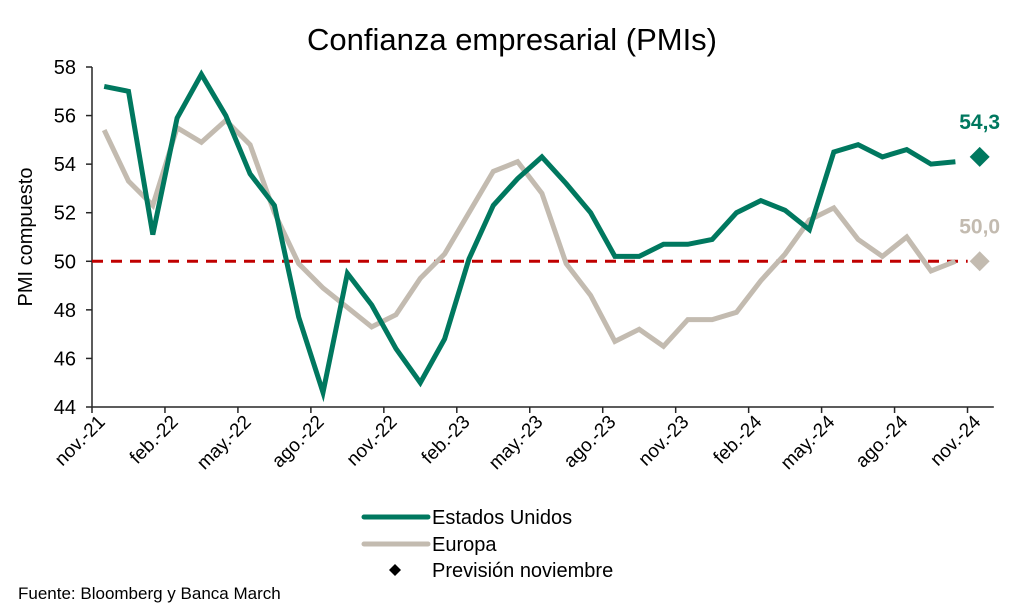 The width and height of the screenshot is (1024, 614). What do you see at coordinates (65, 117) in the screenshot?
I see `y-tick-label: 56` at bounding box center [65, 117].